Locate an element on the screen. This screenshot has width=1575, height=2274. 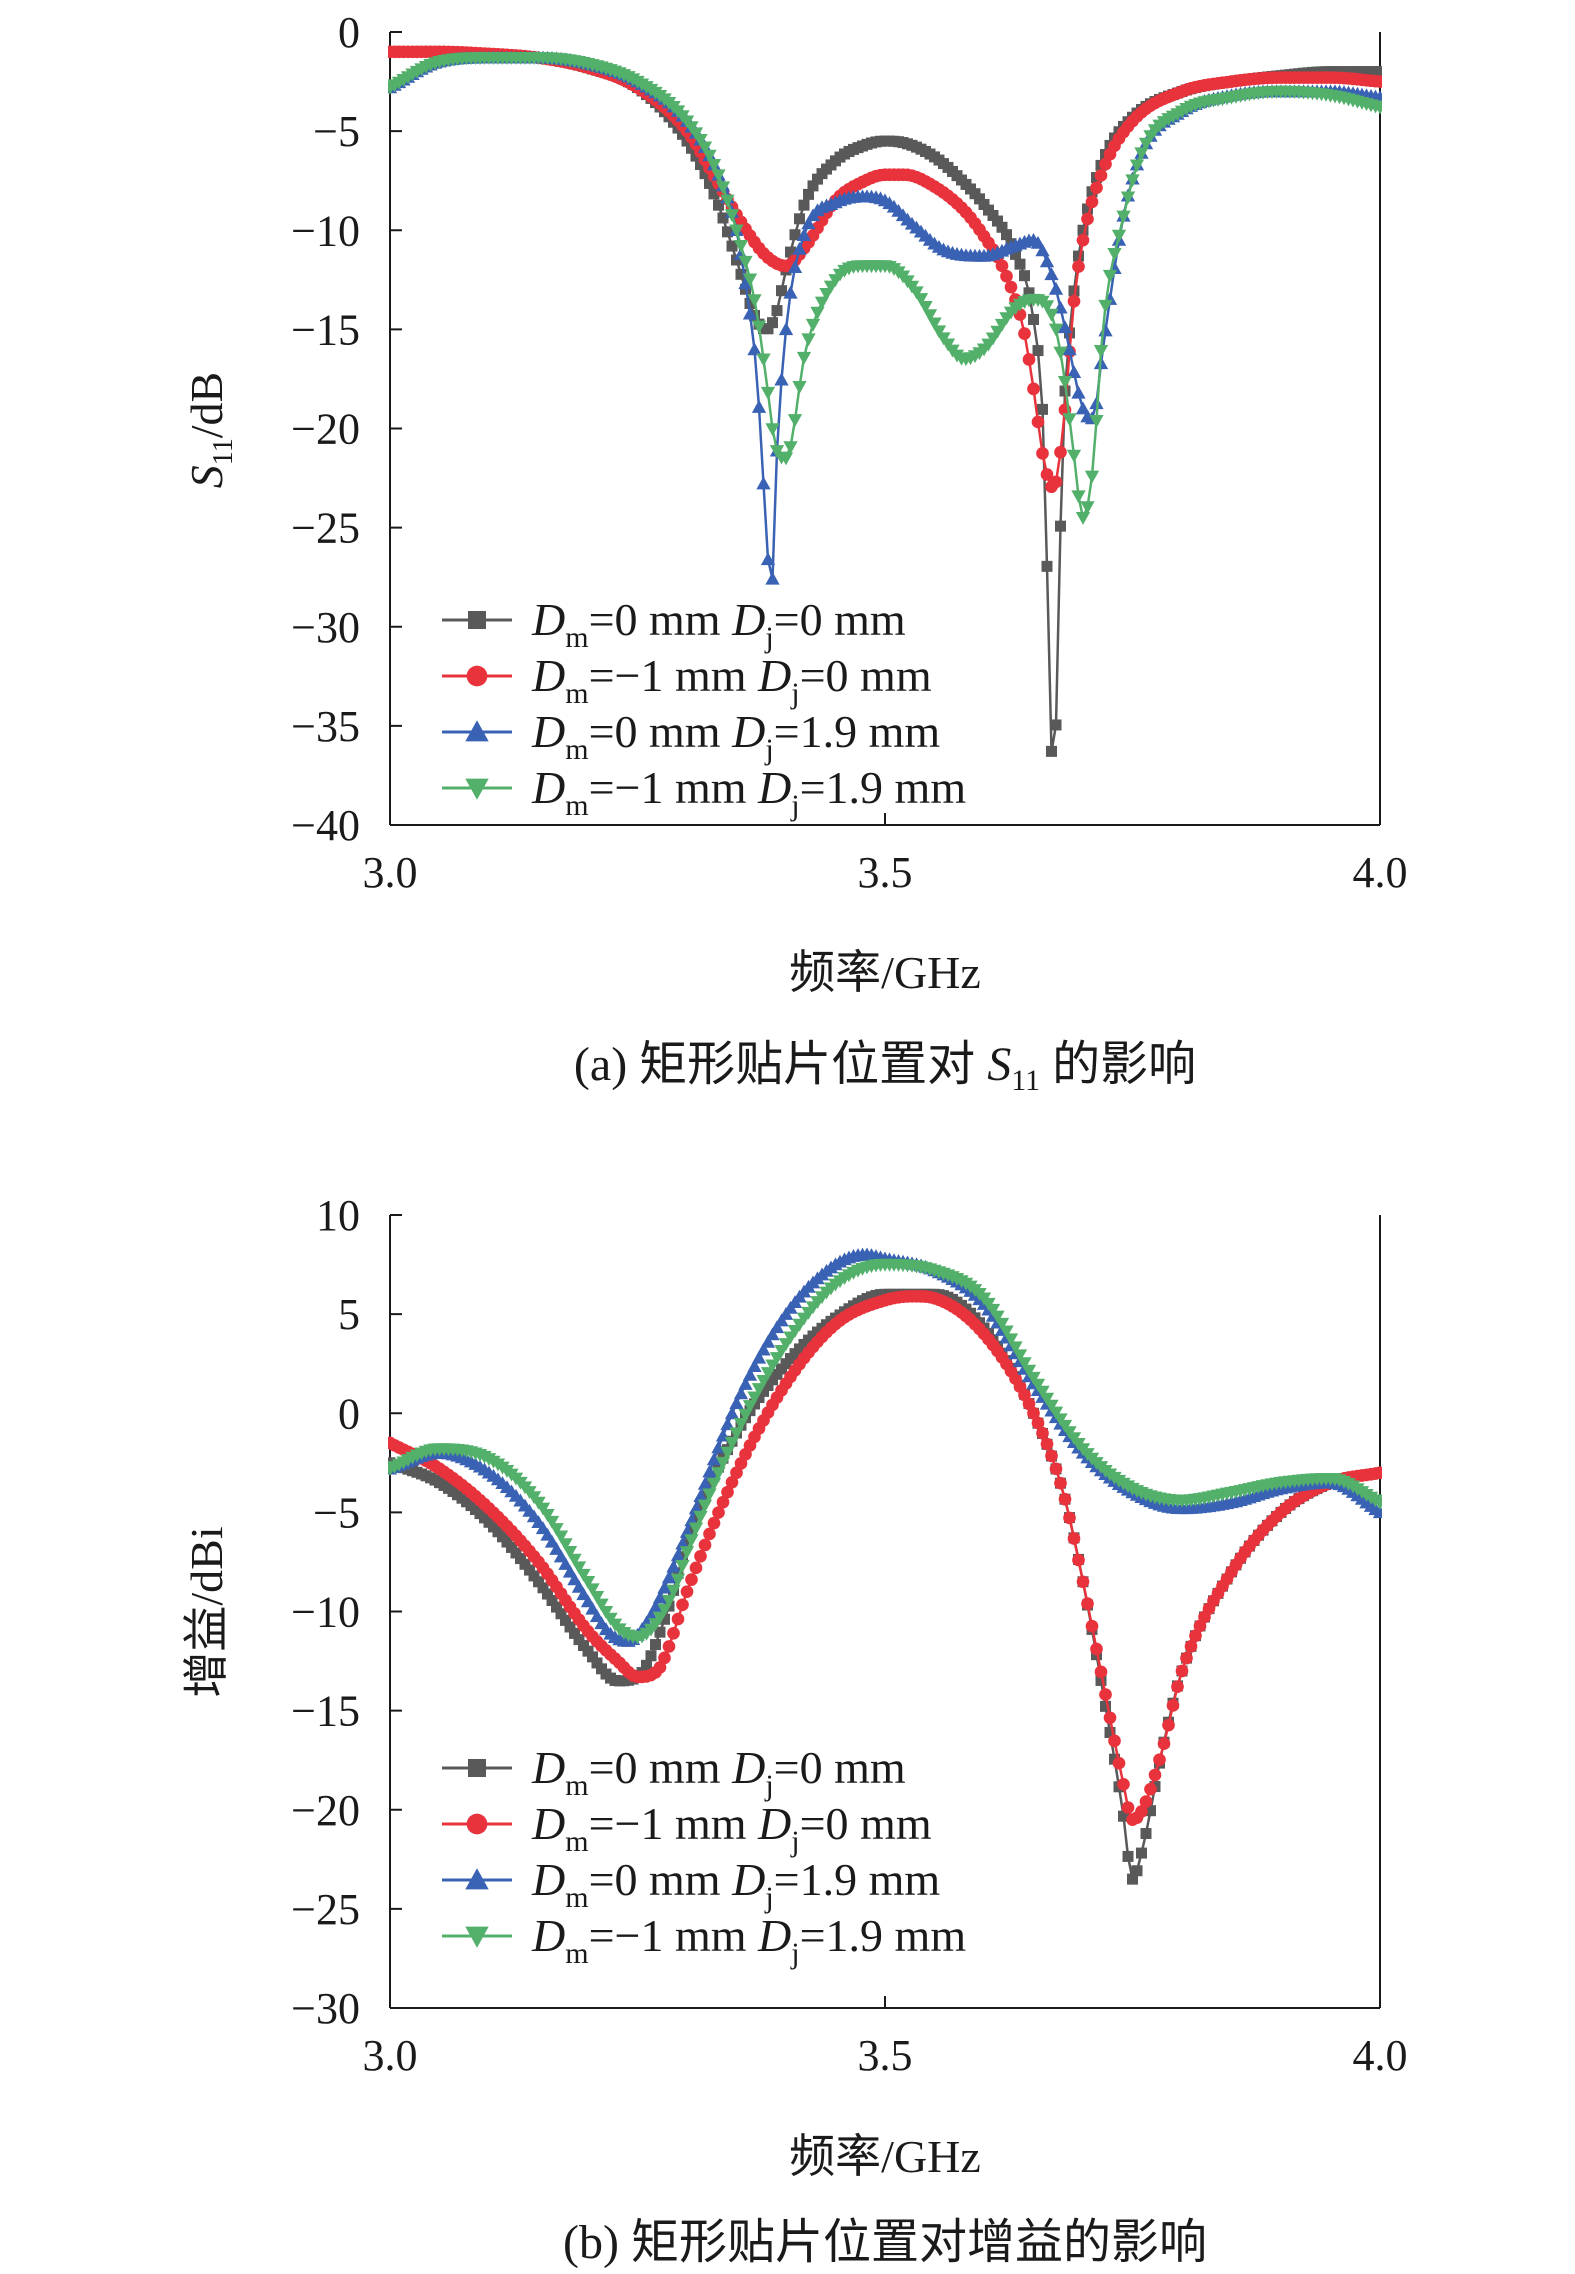
a-legend-item-1: Dm=−1 mm Dj=0 mm is located at coordinates (687, 680).